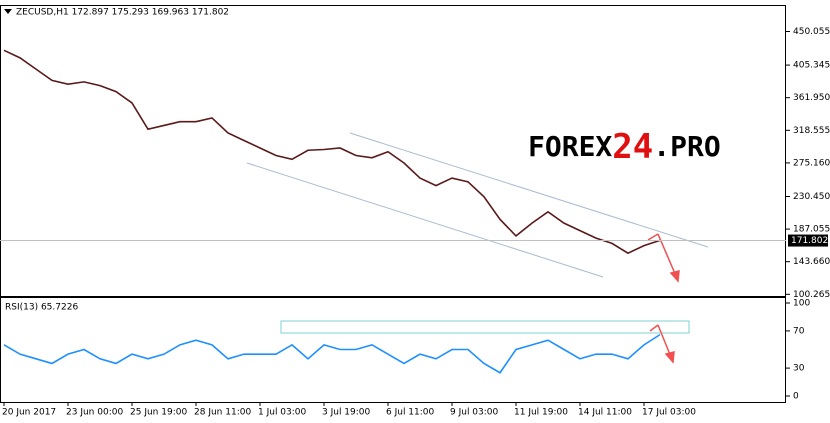 The image size is (830, 423). What do you see at coordinates (811, 262) in the screenshot?
I see `y-tick-label: 143.660` at bounding box center [811, 262].